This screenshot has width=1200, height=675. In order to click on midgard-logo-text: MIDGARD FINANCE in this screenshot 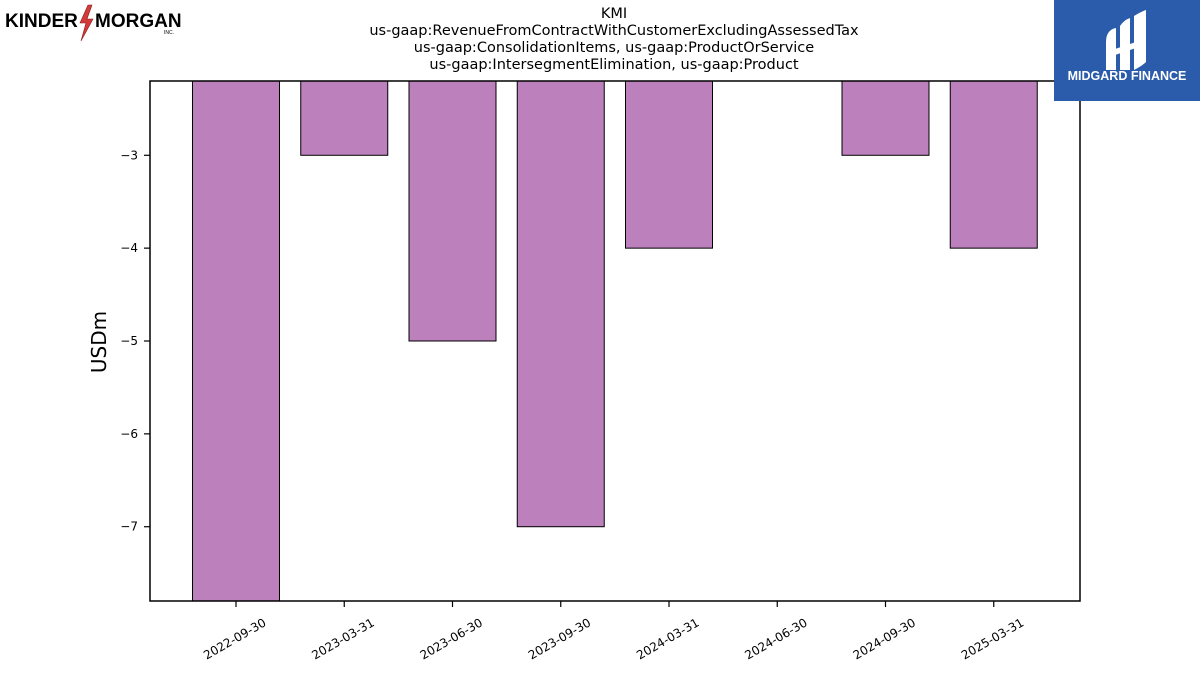, I will do `click(1127, 76)`.